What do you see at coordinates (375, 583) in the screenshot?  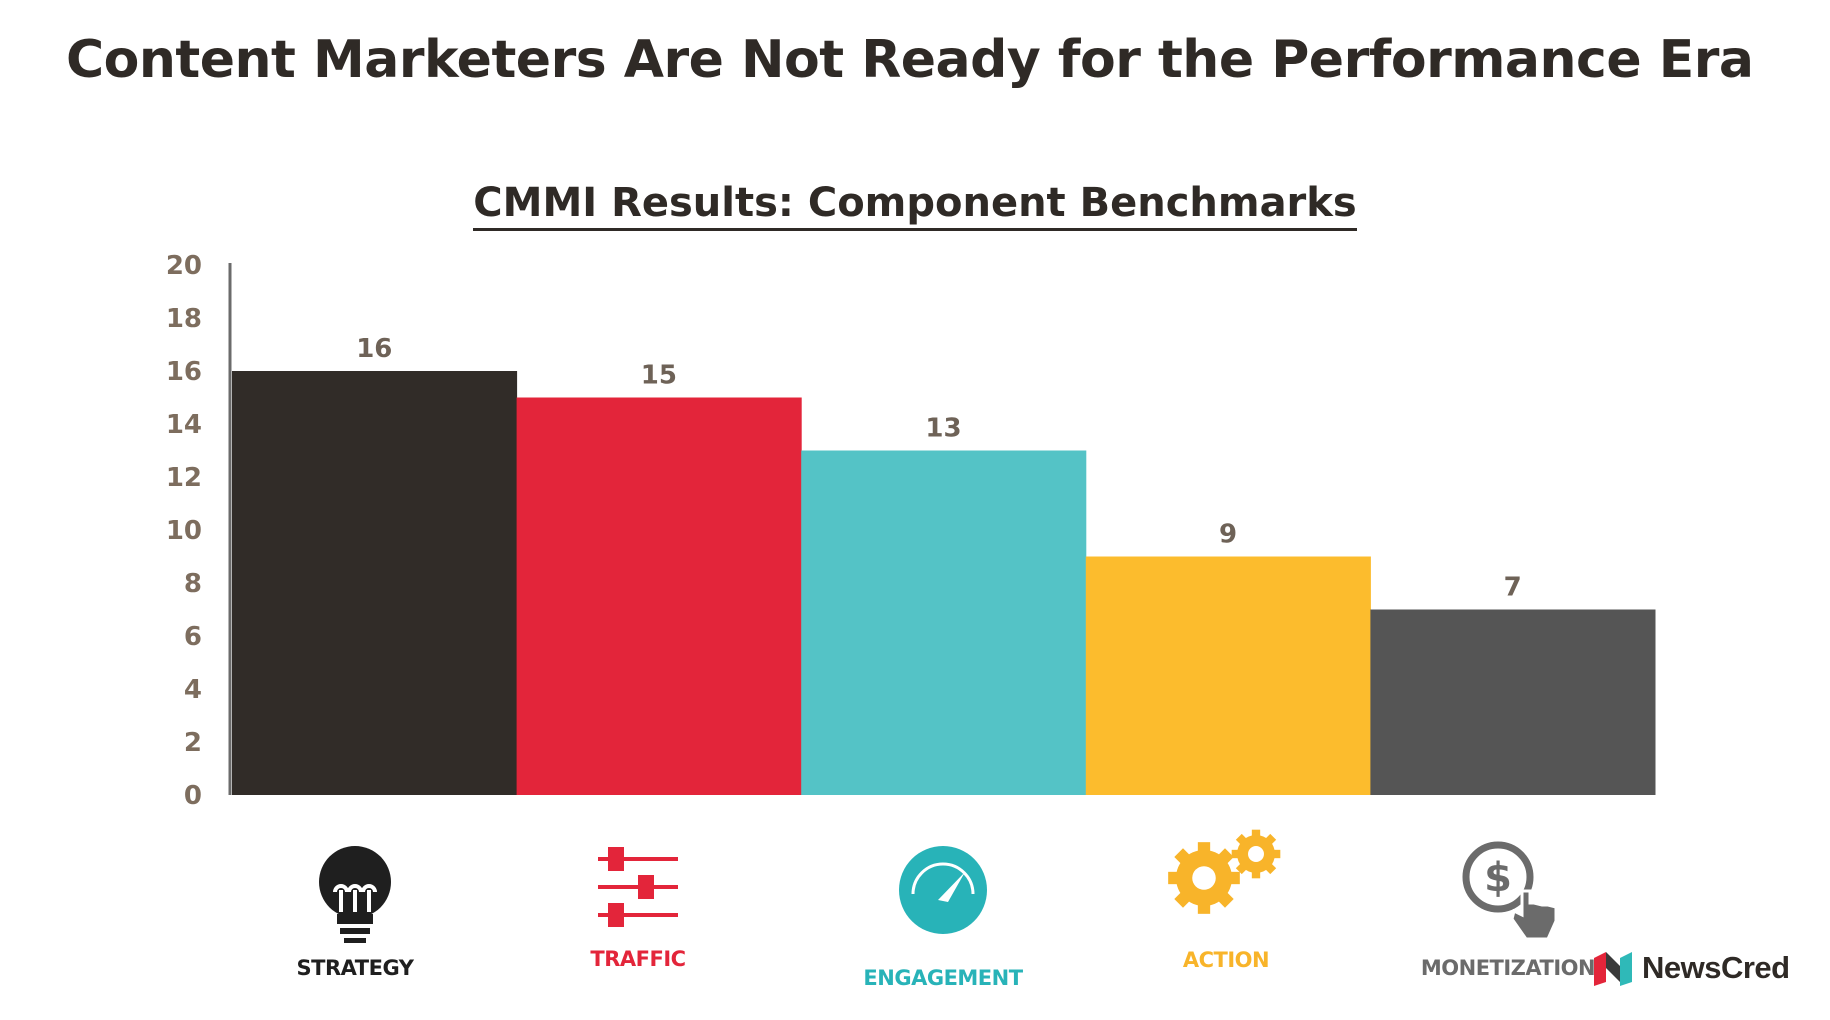 I see `bar-strategy` at bounding box center [375, 583].